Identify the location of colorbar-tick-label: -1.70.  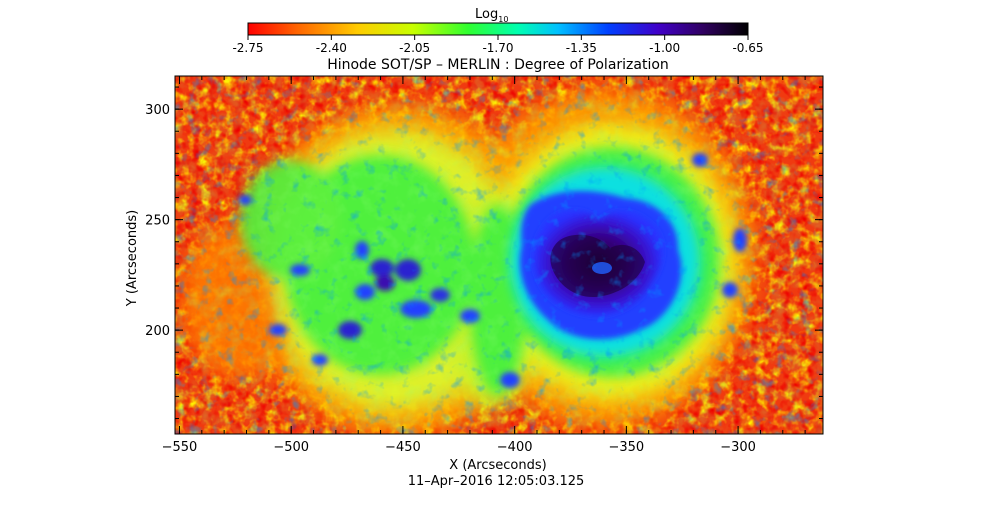
(497, 48).